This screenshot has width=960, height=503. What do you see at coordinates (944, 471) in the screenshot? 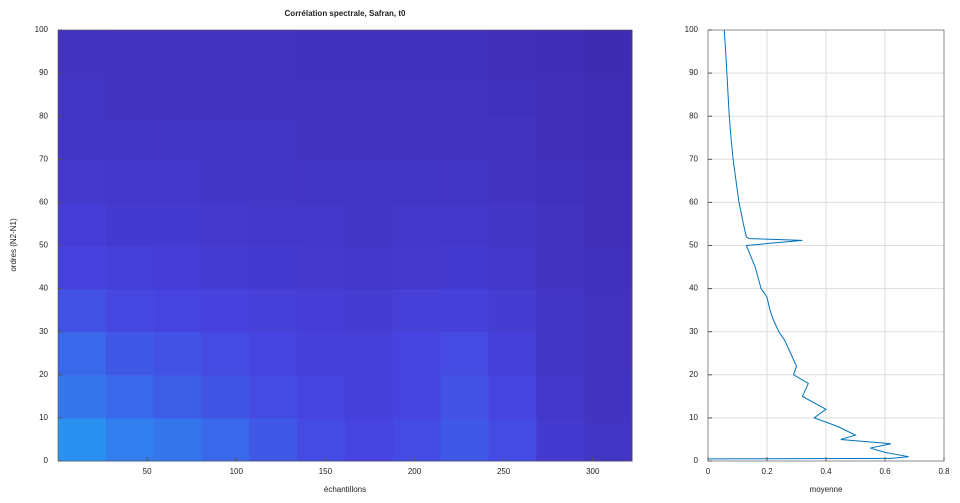
I see `x-tick-label: 0.8` at bounding box center [944, 471].